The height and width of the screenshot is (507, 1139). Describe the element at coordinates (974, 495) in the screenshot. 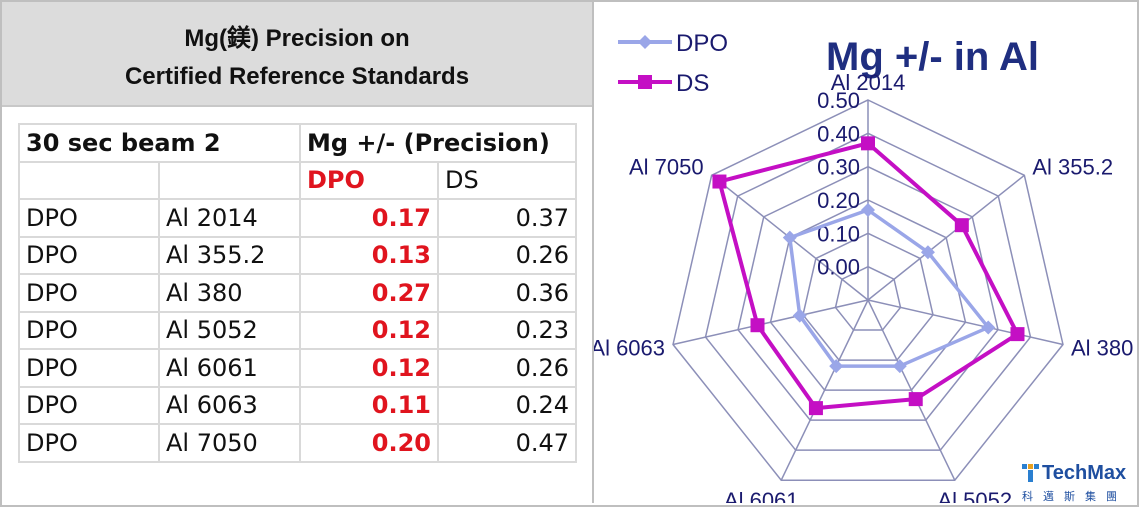

I see `category-label: Al 5052` at that location.